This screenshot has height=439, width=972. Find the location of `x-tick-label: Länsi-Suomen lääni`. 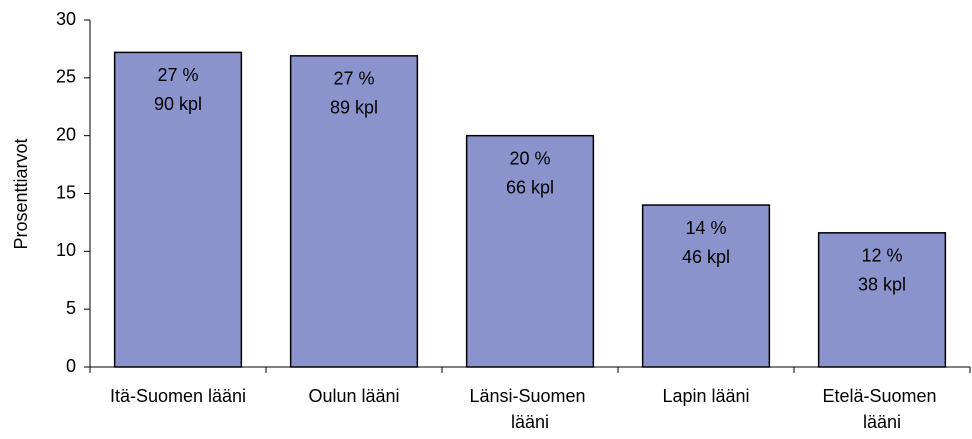

x-tick-label: Länsi-Suomen lääni is located at coordinates (529, 409).